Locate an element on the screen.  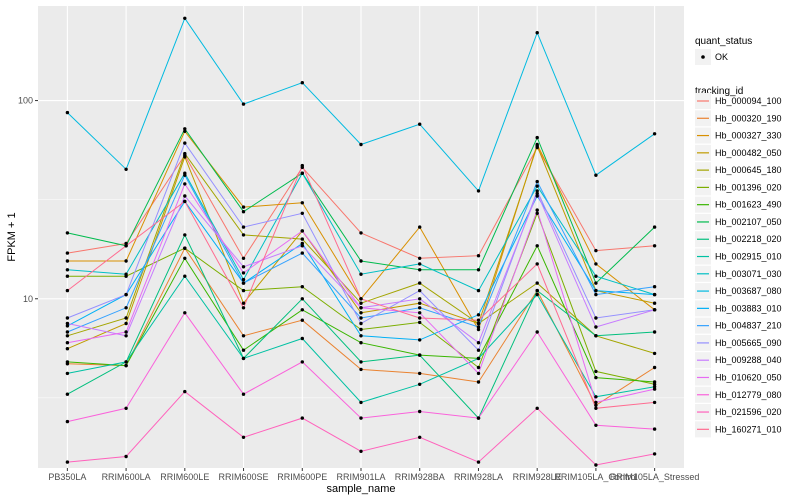
y-tick-label-1: 100 is located at coordinates (25, 101).